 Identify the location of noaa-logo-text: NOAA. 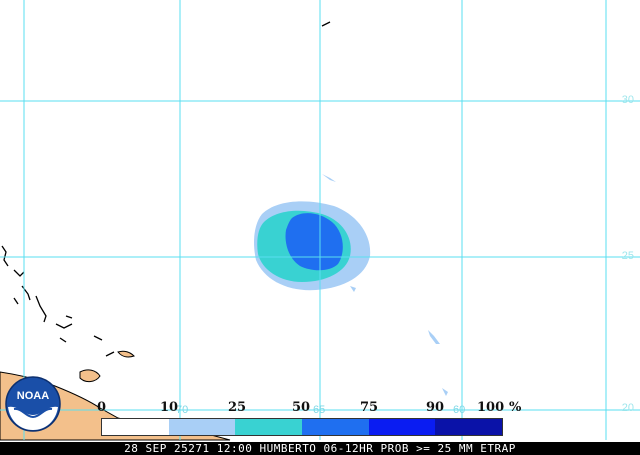
(33, 396).